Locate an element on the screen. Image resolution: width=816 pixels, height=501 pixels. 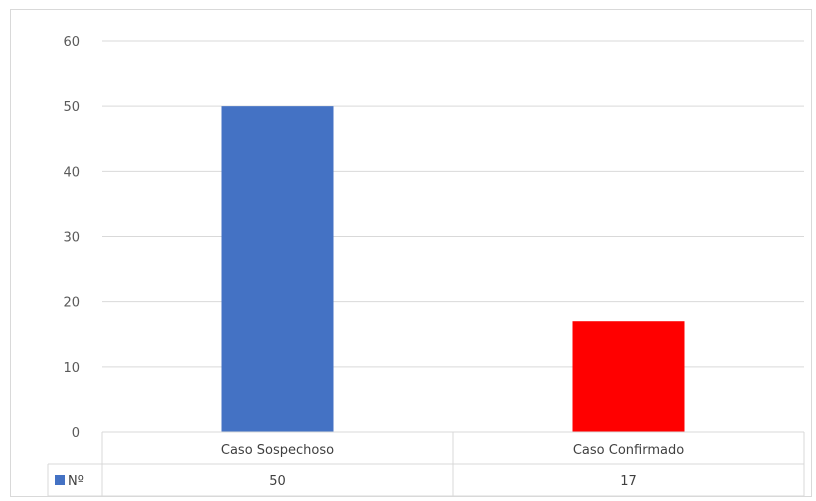
y-tick-label: 20 is located at coordinates (71, 303).